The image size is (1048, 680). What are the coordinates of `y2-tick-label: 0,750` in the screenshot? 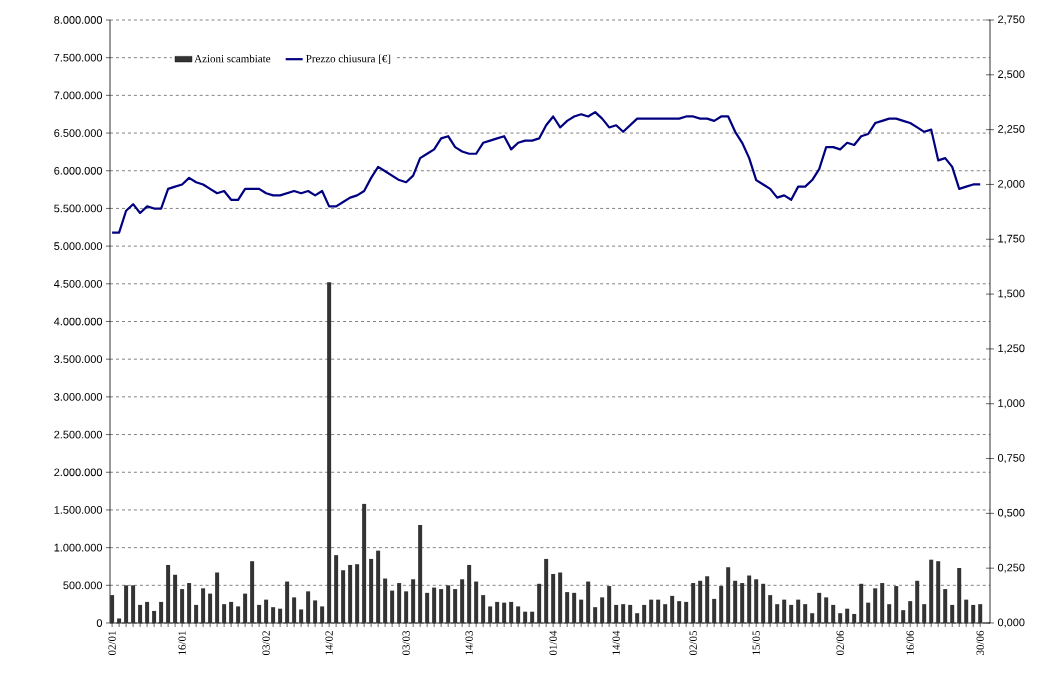 It's located at (1011, 459).